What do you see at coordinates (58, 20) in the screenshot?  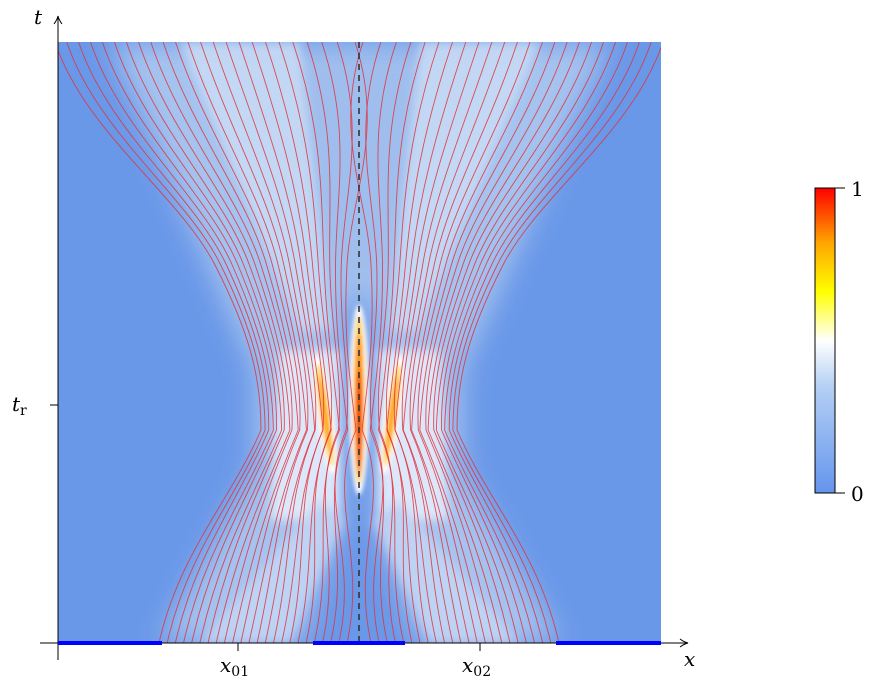 I see `t-axis-arrow` at bounding box center [58, 20].